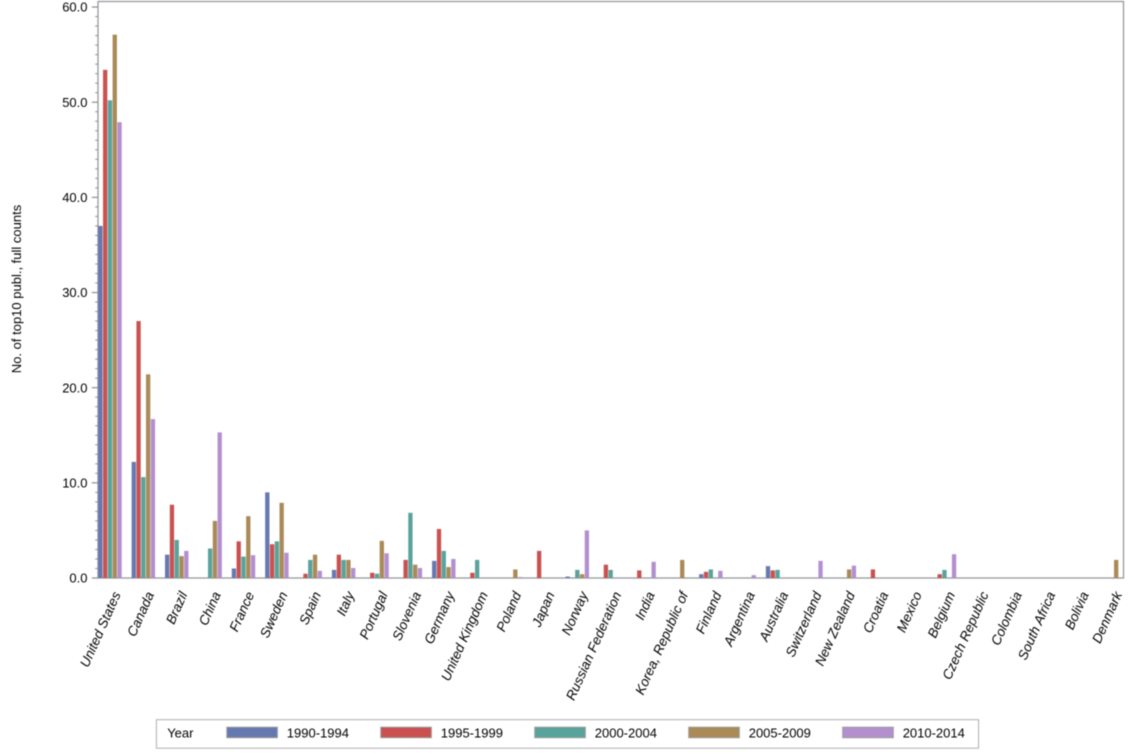 The height and width of the screenshot is (756, 1134). I want to click on svg-text: 0.0, so click(78, 578).